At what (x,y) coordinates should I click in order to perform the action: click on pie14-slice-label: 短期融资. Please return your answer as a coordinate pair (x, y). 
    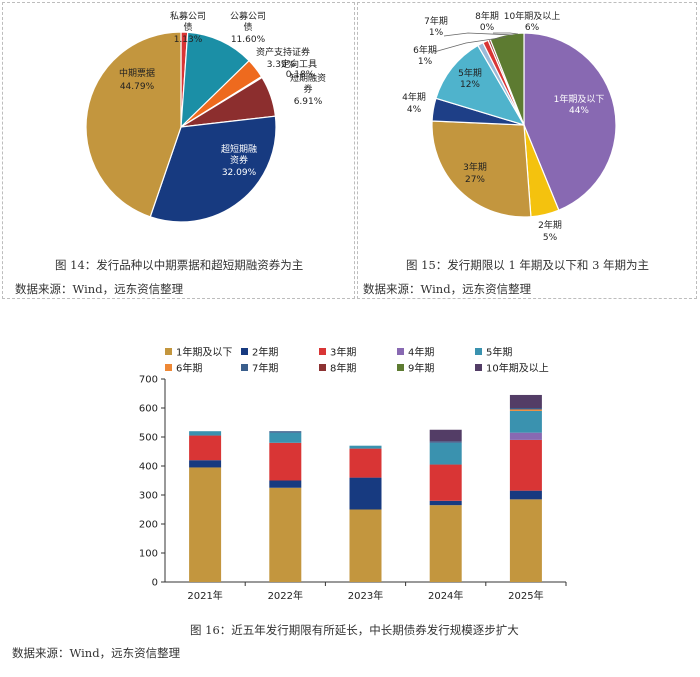
    Looking at the image, I should click on (308, 78).